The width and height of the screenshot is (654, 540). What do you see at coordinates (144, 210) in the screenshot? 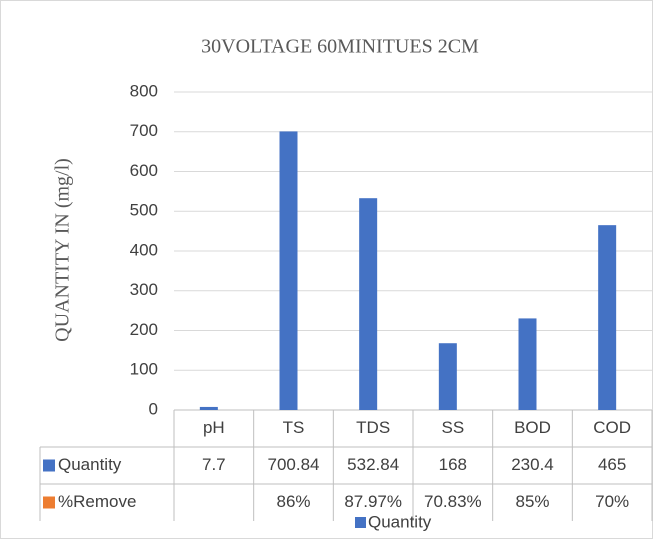
I see `y-tick-label: 500` at bounding box center [144, 210].